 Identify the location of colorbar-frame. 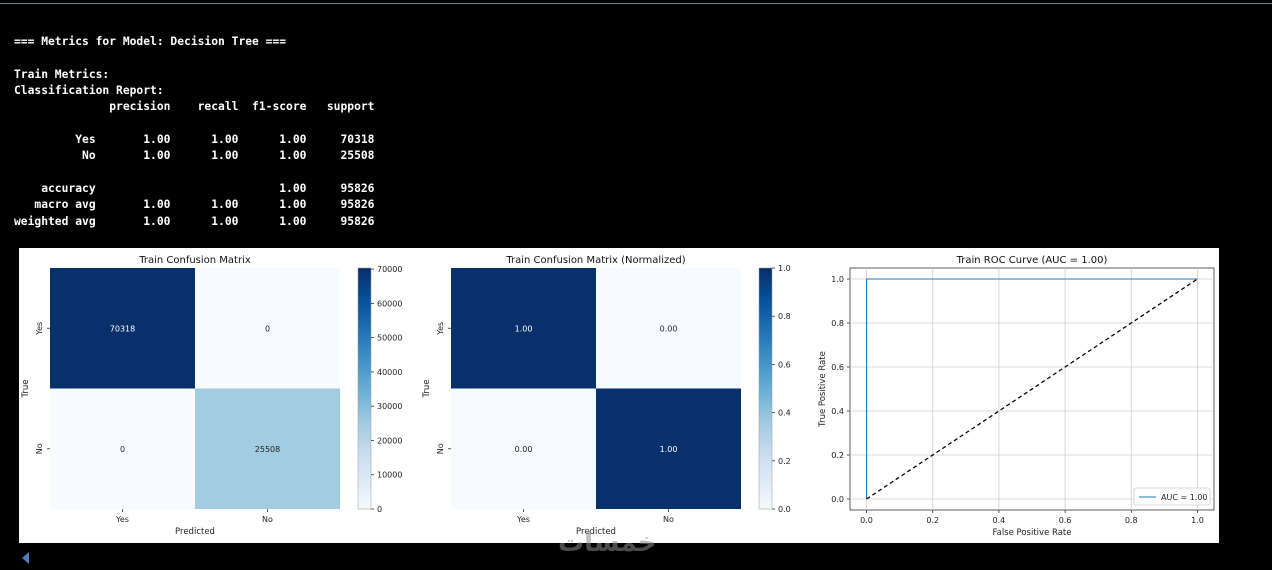
(765, 388).